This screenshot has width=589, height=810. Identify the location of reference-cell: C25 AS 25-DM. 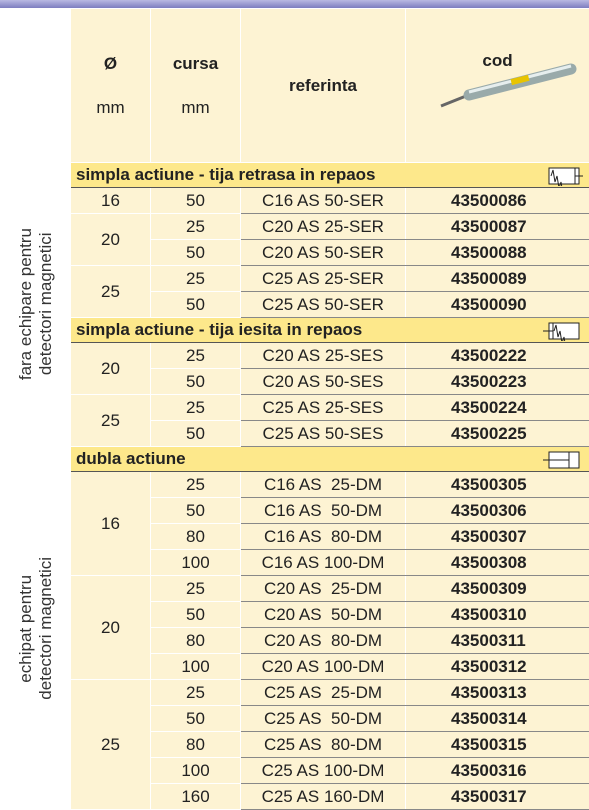
(323, 693).